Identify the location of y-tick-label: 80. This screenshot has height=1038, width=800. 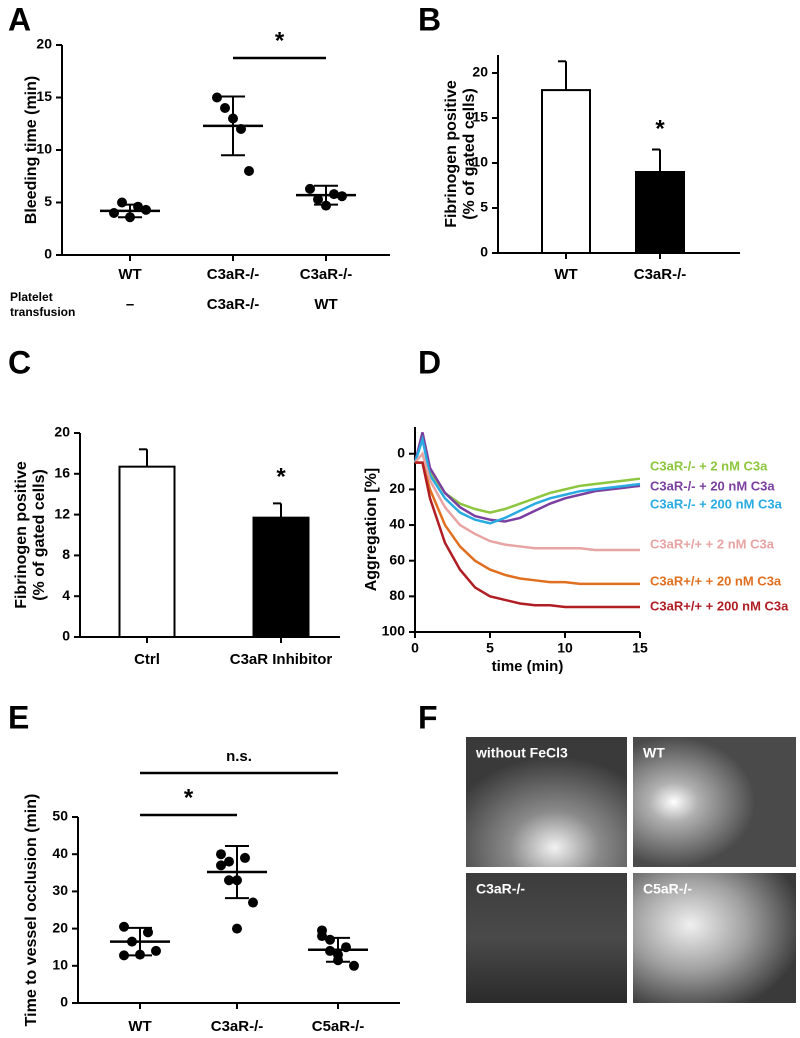
(397, 595).